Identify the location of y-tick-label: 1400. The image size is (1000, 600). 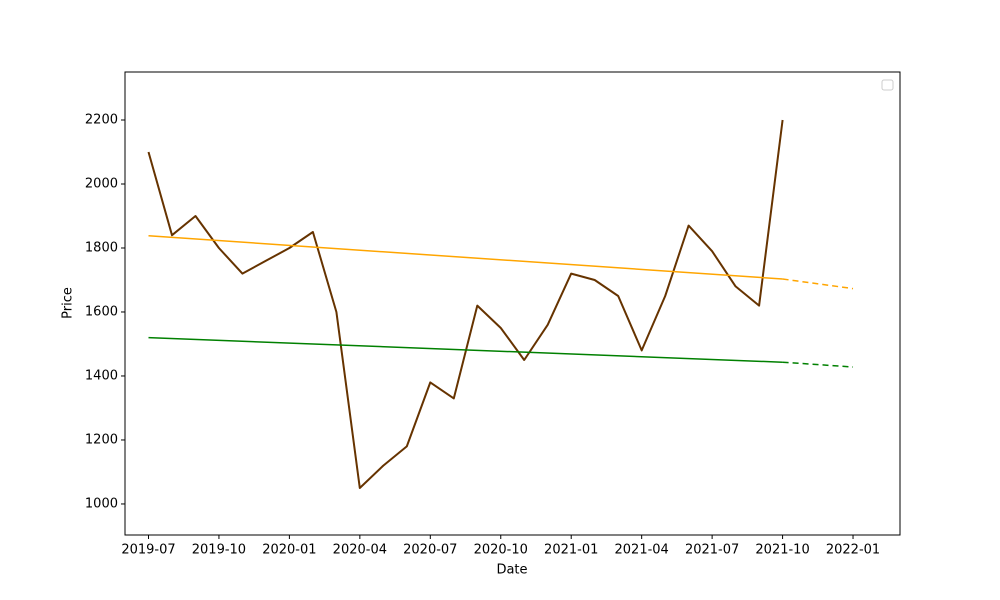
(101, 375).